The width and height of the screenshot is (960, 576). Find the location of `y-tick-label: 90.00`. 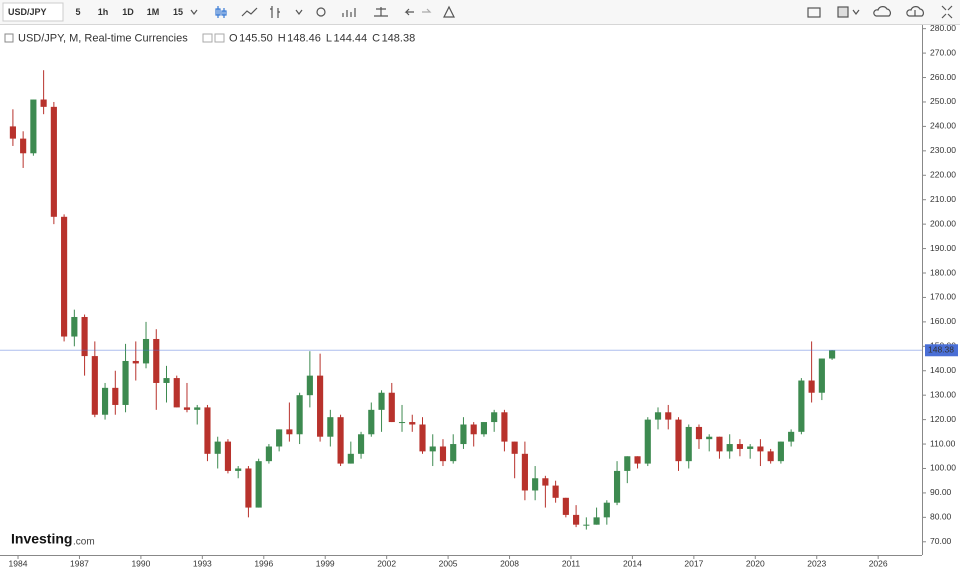

y-tick-label: 90.00 is located at coordinates (941, 492).